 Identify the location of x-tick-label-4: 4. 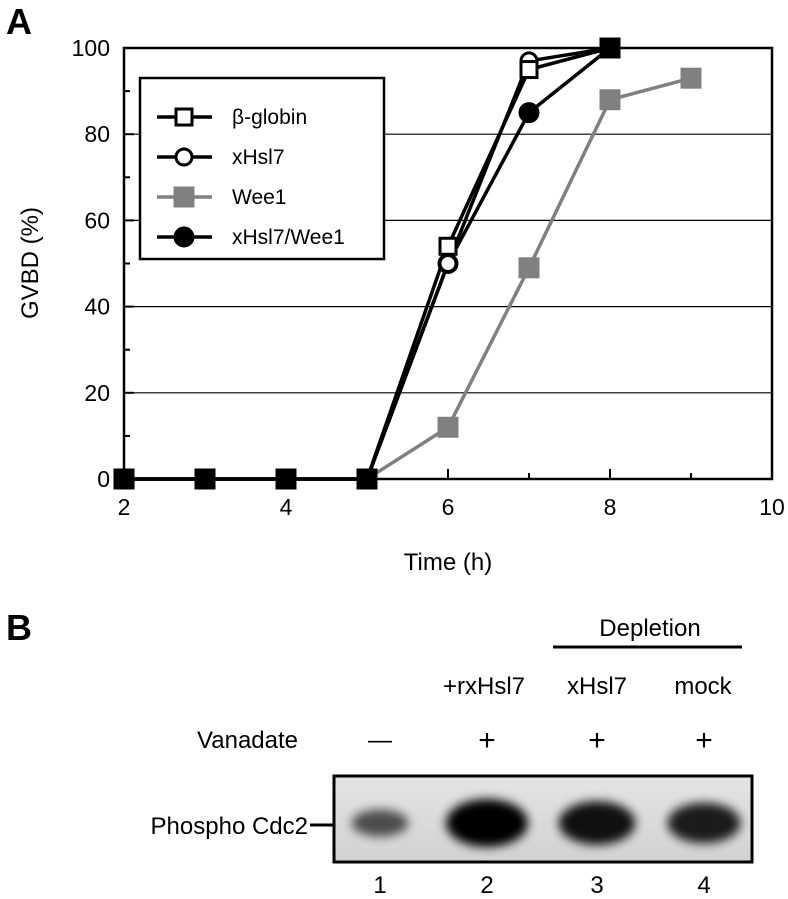
(286, 507).